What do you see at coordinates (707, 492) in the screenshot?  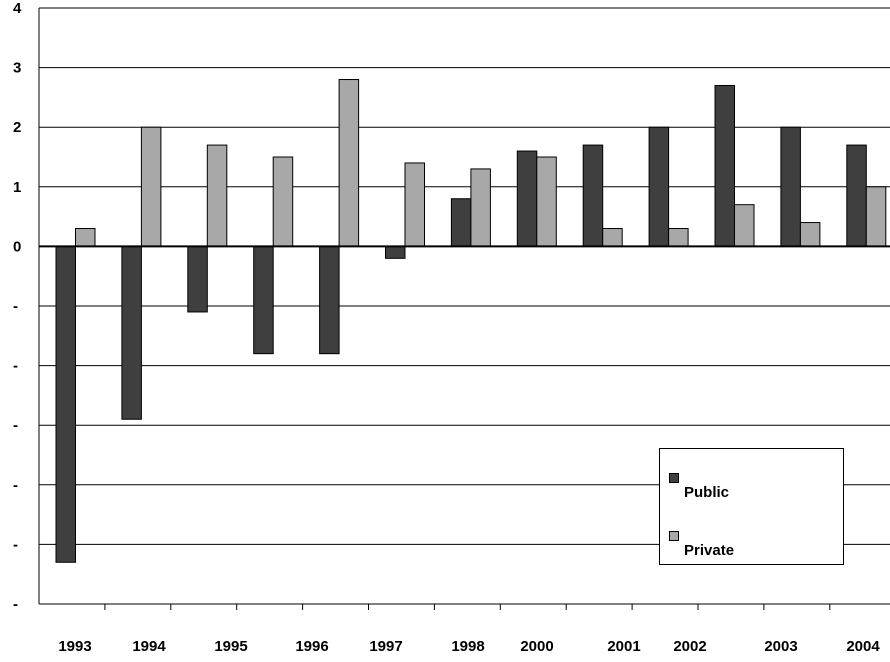 I see `legend-label-public: Public` at bounding box center [707, 492].